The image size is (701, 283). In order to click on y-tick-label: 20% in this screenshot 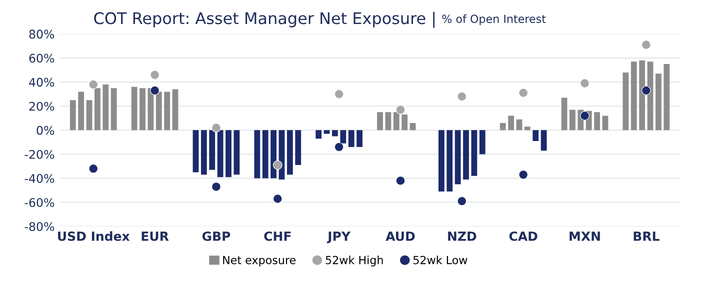, I will do `click(41, 106)`.